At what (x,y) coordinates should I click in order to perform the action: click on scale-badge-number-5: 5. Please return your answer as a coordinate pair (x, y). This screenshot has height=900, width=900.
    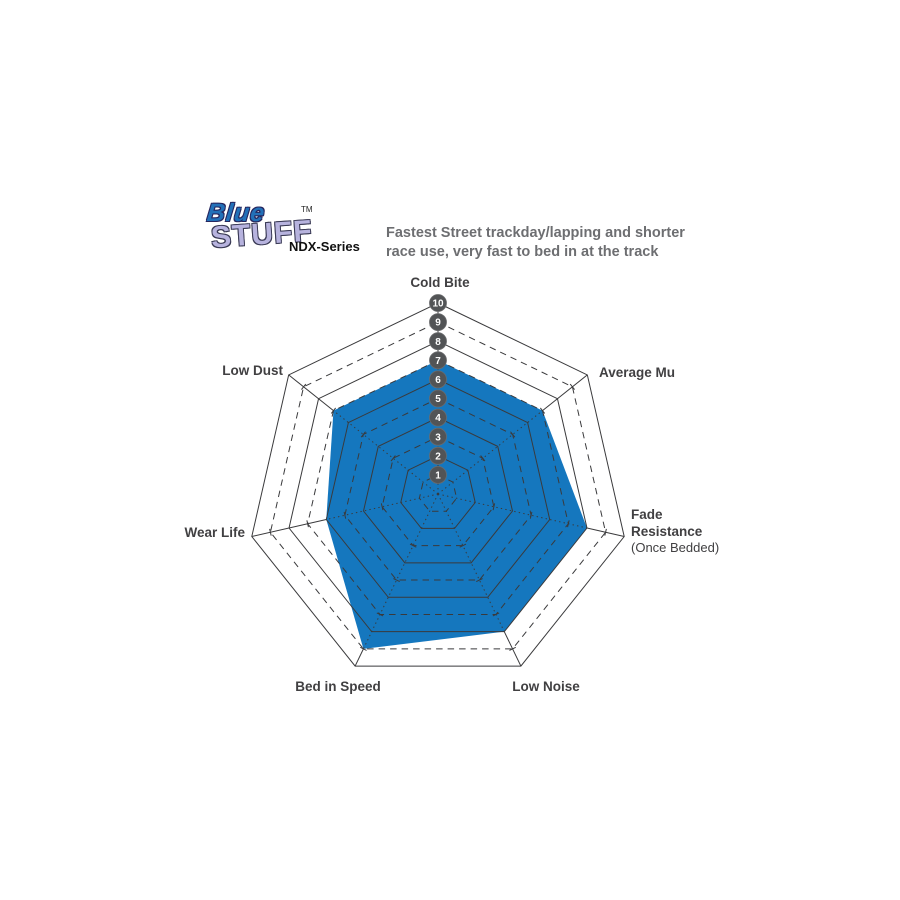
    Looking at the image, I should click on (438, 399).